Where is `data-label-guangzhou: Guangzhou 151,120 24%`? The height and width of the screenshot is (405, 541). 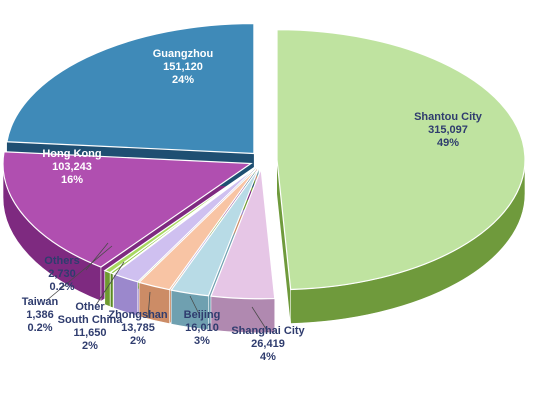 data-label-guangzhou: Guangzhou 151,120 24% is located at coordinates (183, 67).